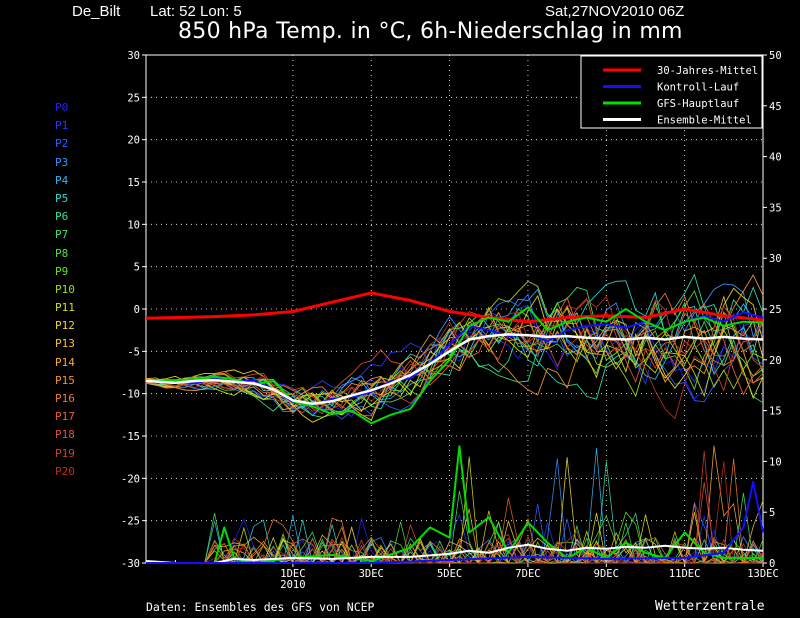 This screenshot has height=618, width=800. I want to click on y-right-tick-label: 50, so click(775, 56).